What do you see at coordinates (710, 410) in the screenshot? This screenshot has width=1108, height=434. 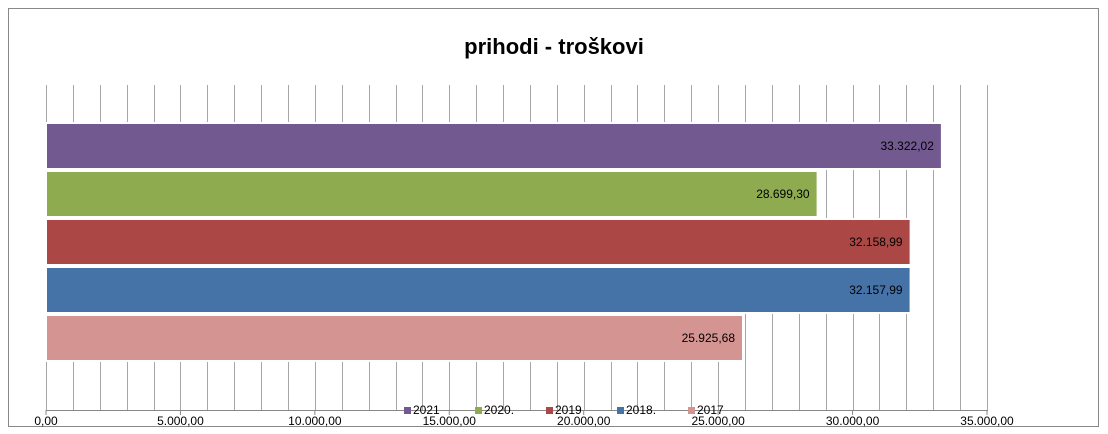 I see `legend-label: 2017` at bounding box center [710, 410].